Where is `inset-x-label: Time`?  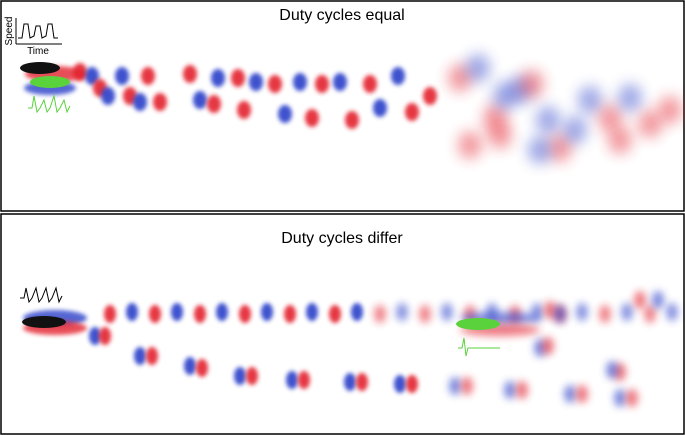
inset-x-label: Time is located at coordinates (38, 51).